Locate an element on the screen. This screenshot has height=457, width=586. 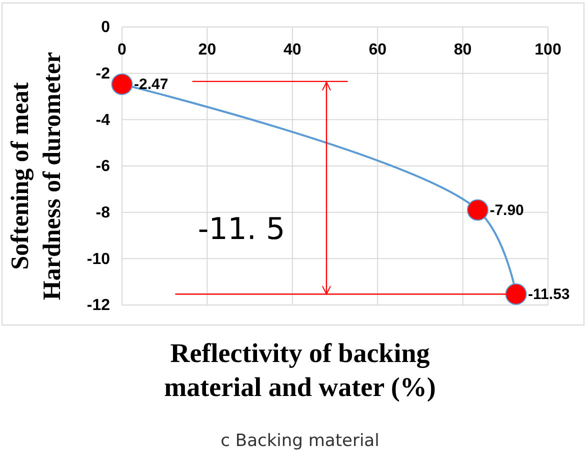
x-tick-label: 40 is located at coordinates (293, 49).